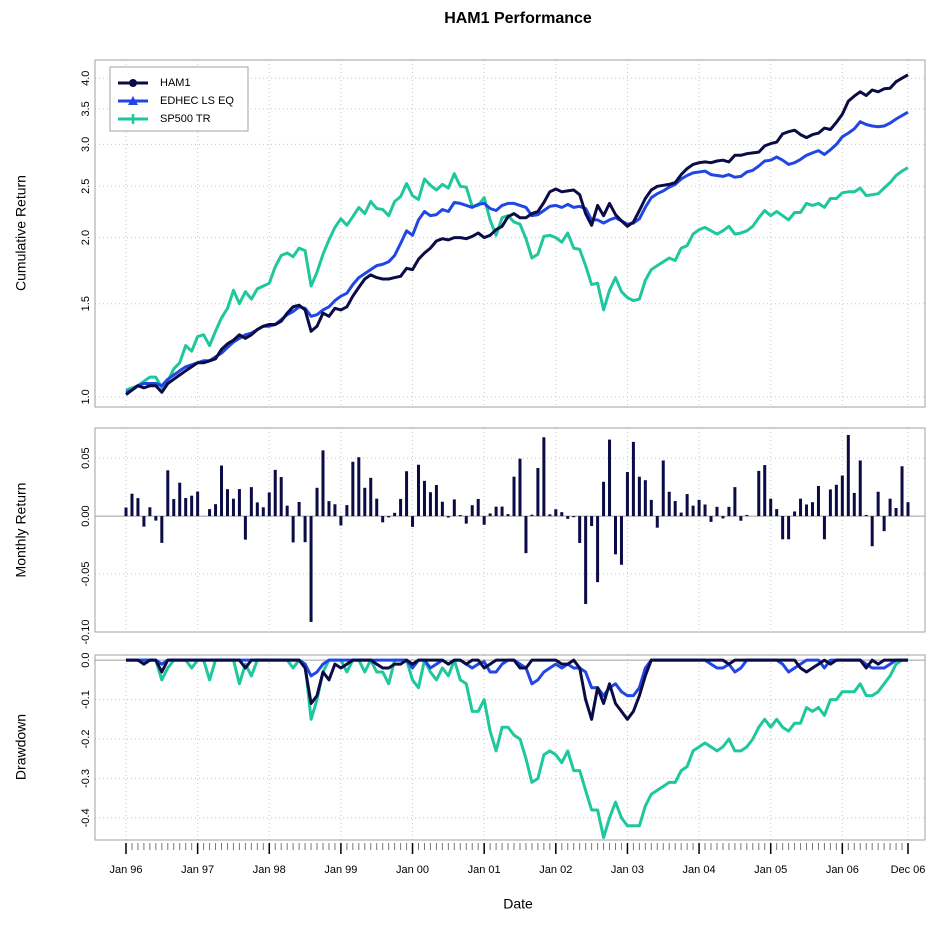  What do you see at coordinates (770, 870) in the screenshot?
I see `x-tick-label: Jan 05` at bounding box center [770, 870].